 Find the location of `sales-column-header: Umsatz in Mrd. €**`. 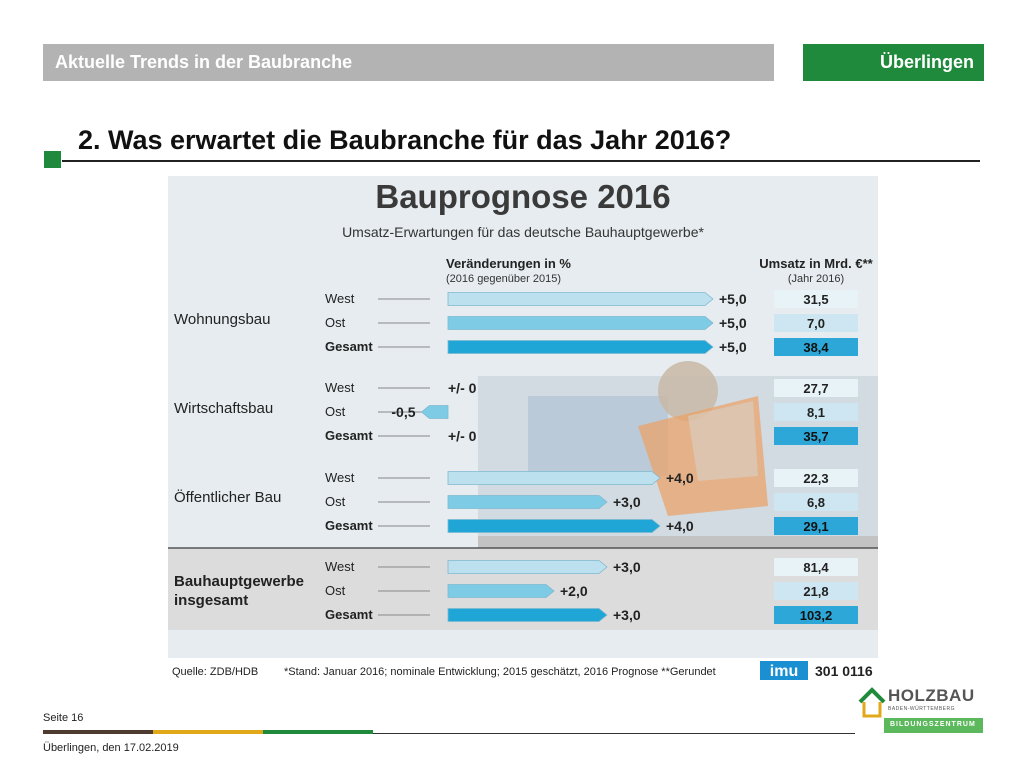

sales-column-header: Umsatz in Mrd. €** is located at coordinates (816, 263).